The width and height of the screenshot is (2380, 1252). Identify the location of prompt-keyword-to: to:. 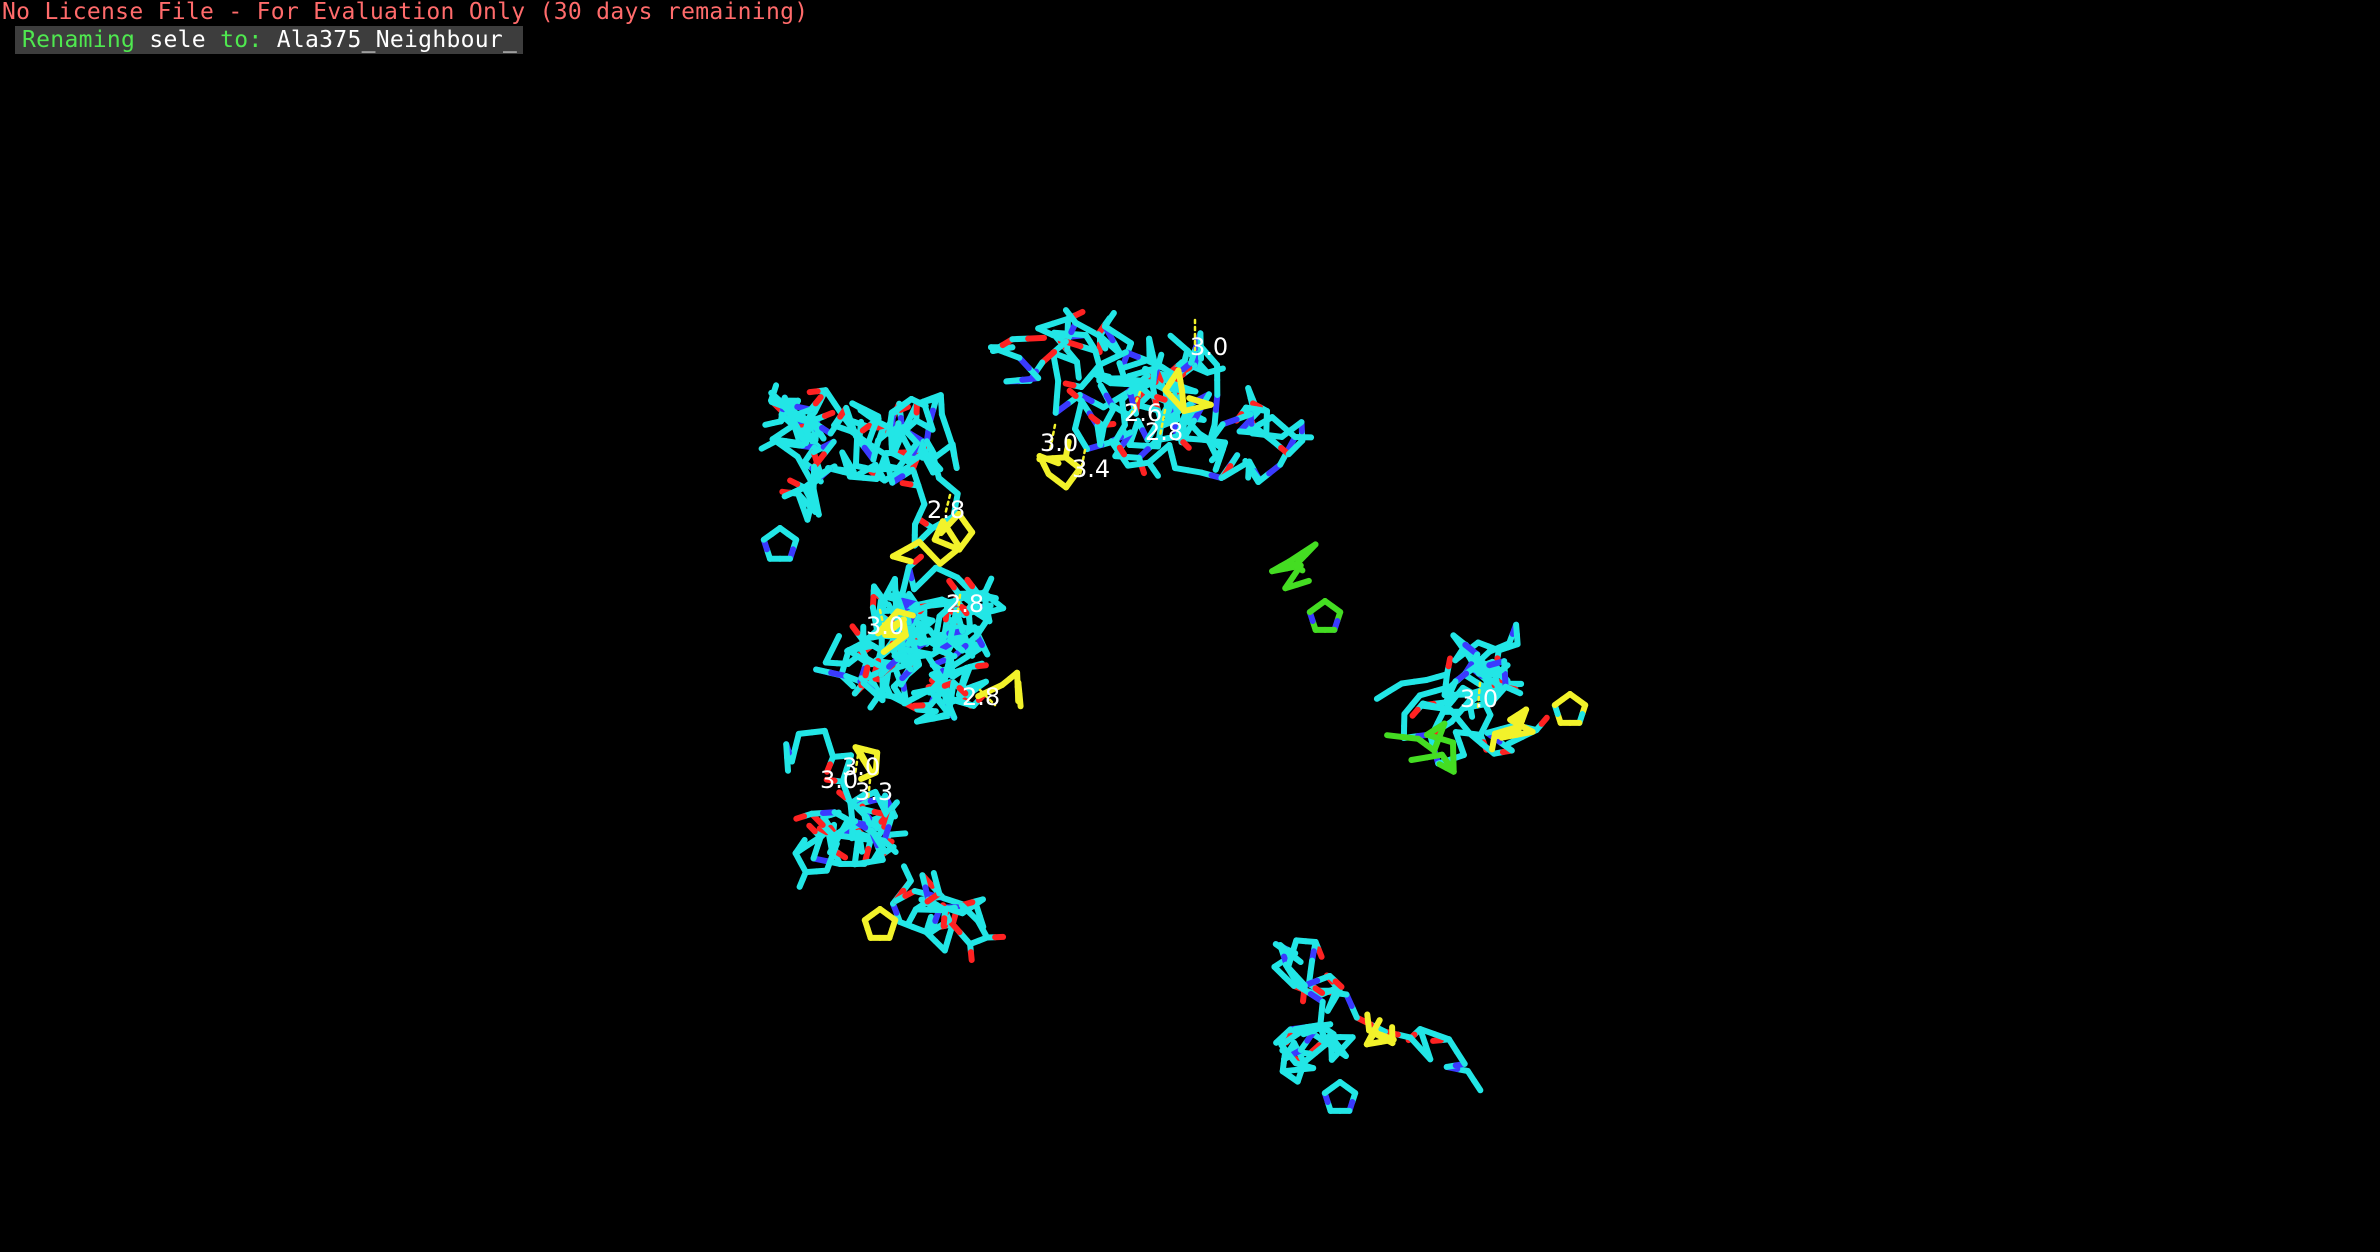
(241, 40).